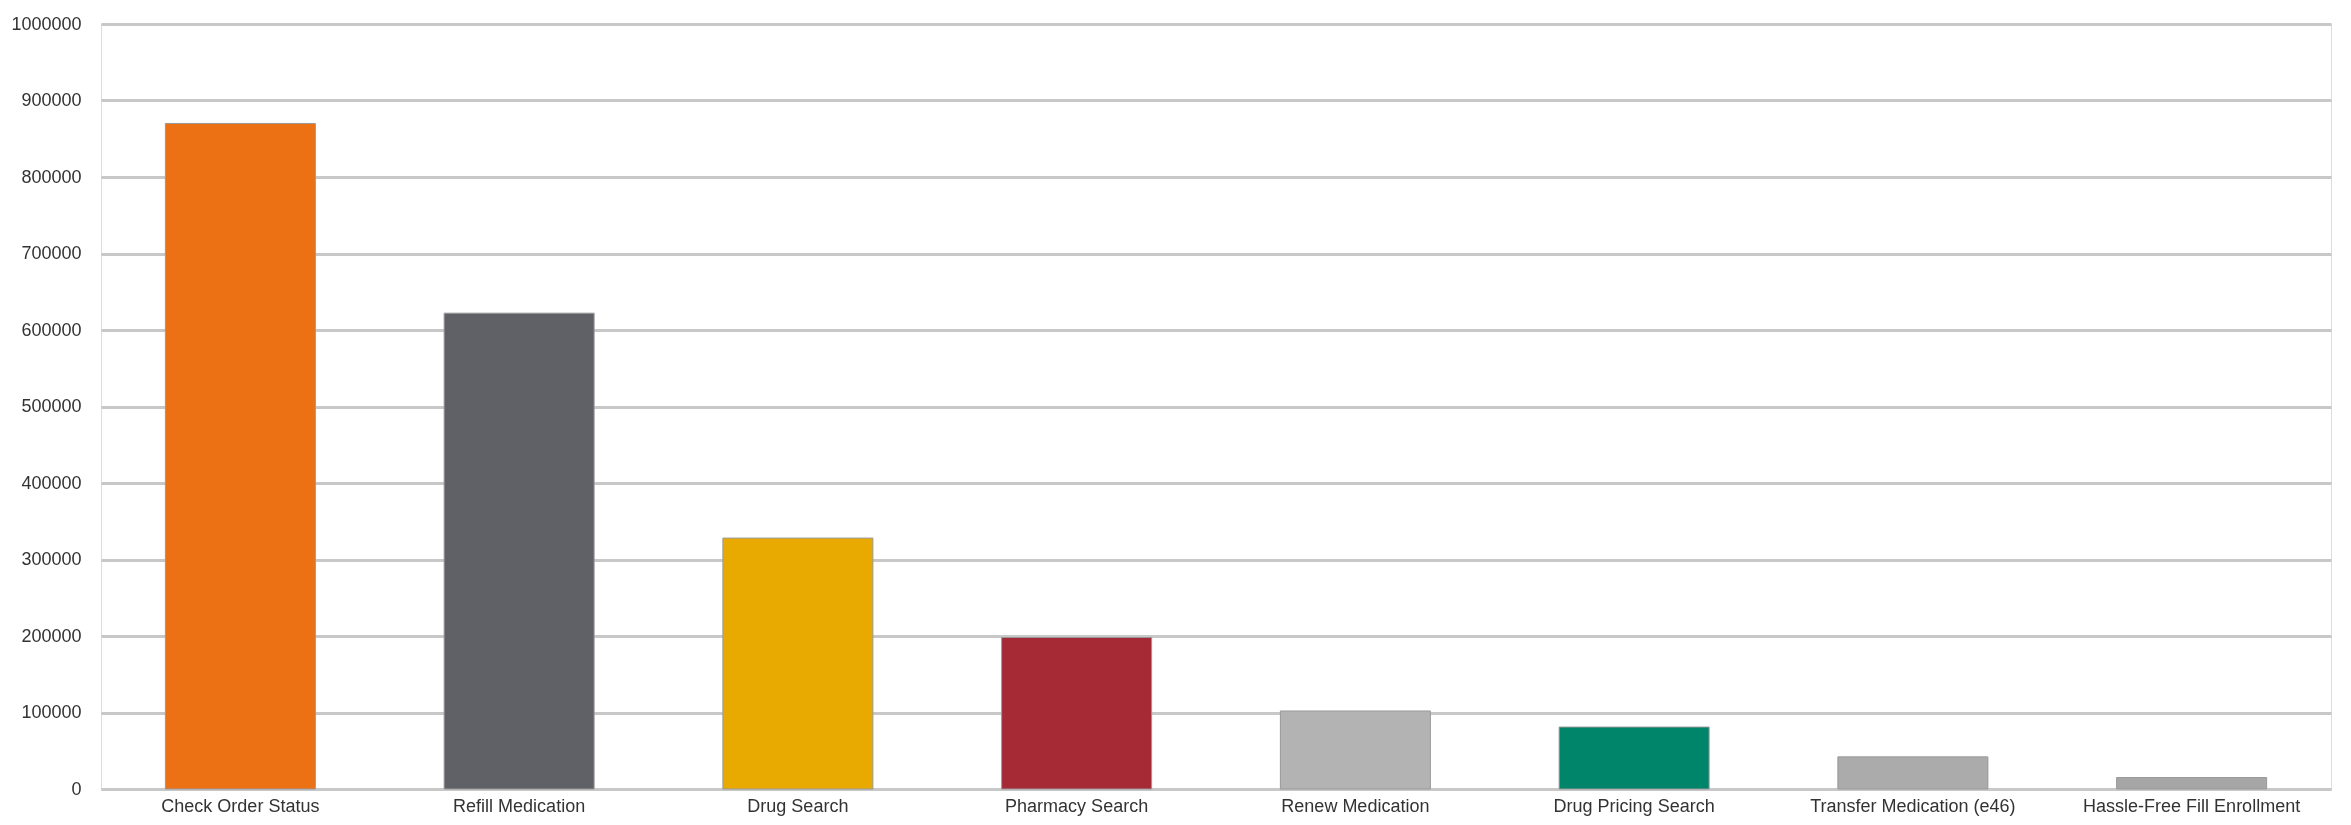 The width and height of the screenshot is (2351, 825). Describe the element at coordinates (51, 635) in the screenshot. I see `y-tick-label: 200000` at that location.